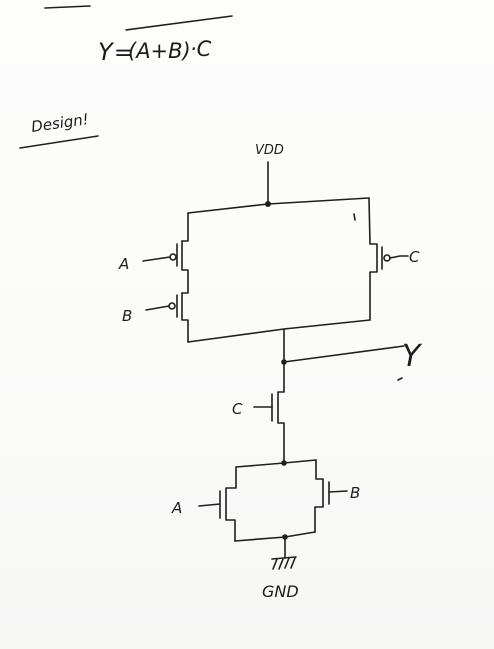  What do you see at coordinates (344, 354) in the screenshot?
I see `output-wire` at bounding box center [344, 354].